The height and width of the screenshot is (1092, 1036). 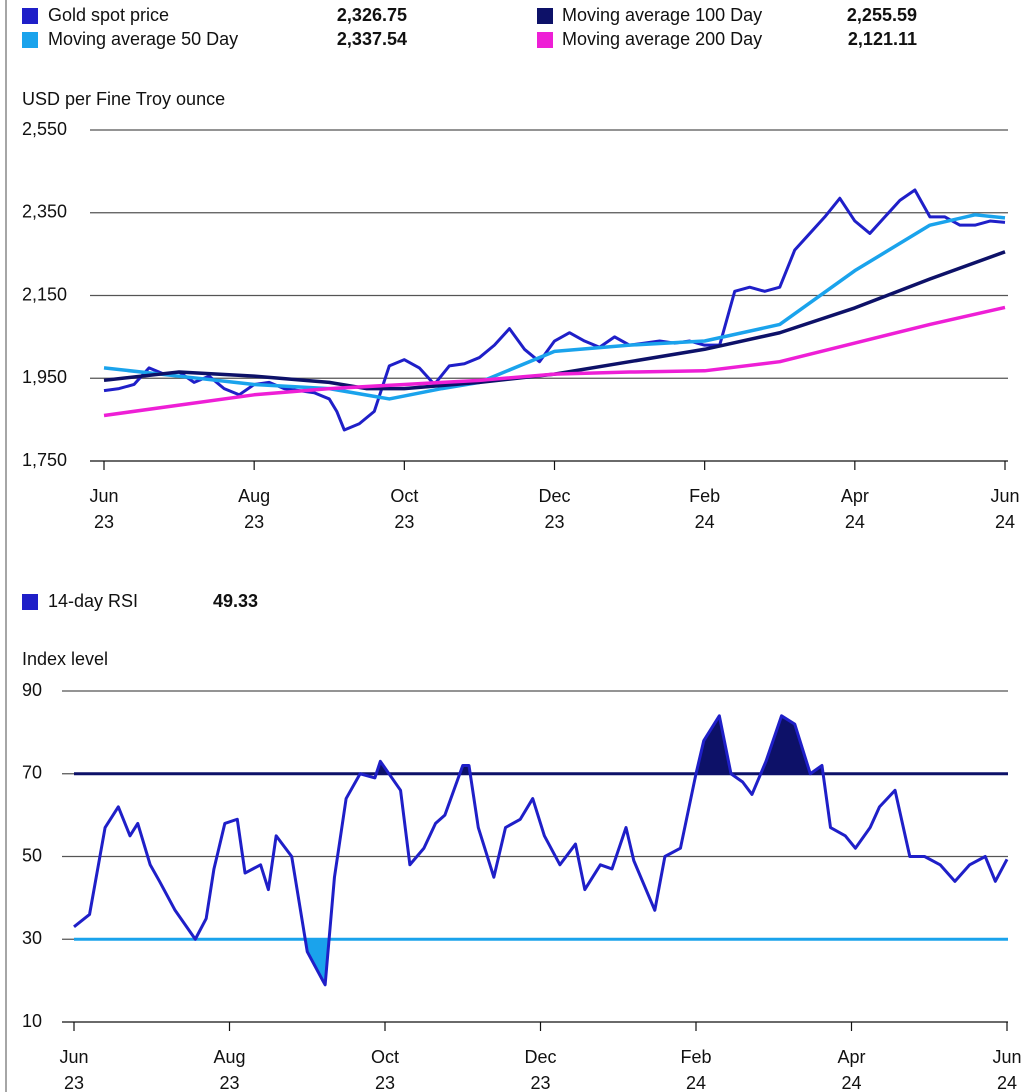 What do you see at coordinates (44, 294) in the screenshot?
I see `y-tick-label: 2,150` at bounding box center [44, 294].